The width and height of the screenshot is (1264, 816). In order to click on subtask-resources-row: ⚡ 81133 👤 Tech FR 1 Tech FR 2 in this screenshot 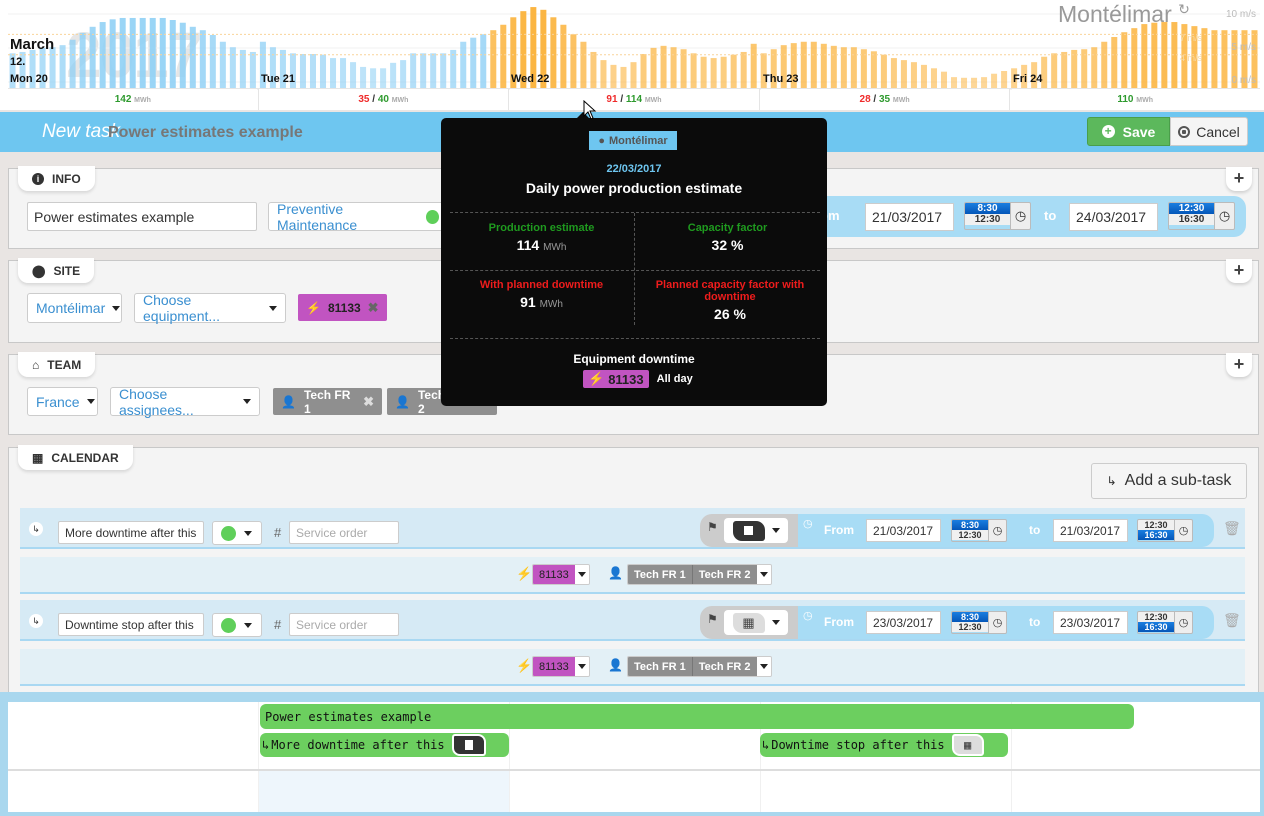, I will do `click(632, 575)`.